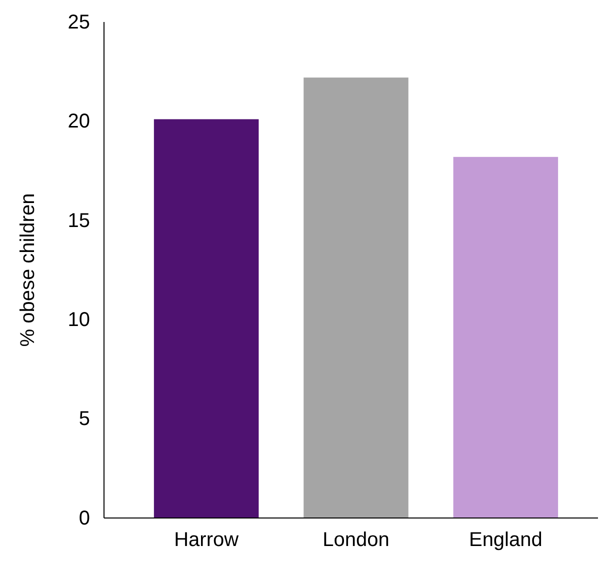 Image resolution: width=606 pixels, height=573 pixels. What do you see at coordinates (84, 518) in the screenshot?
I see `y-tick-label: 0` at bounding box center [84, 518].